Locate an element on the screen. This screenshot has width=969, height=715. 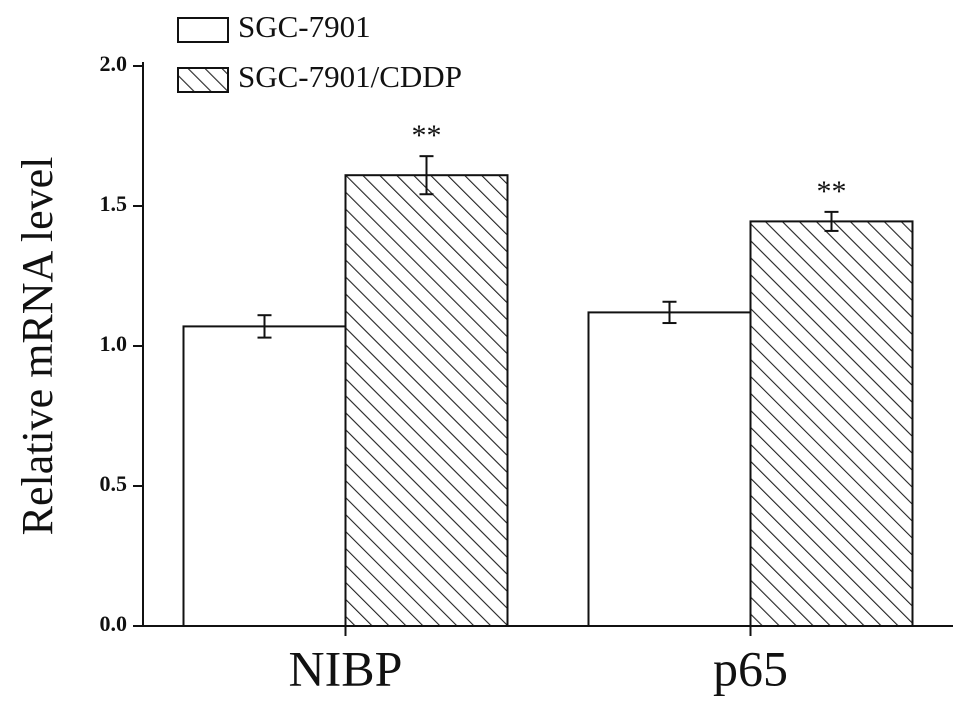
x-tick-label: p65 is located at coordinates (750, 668).